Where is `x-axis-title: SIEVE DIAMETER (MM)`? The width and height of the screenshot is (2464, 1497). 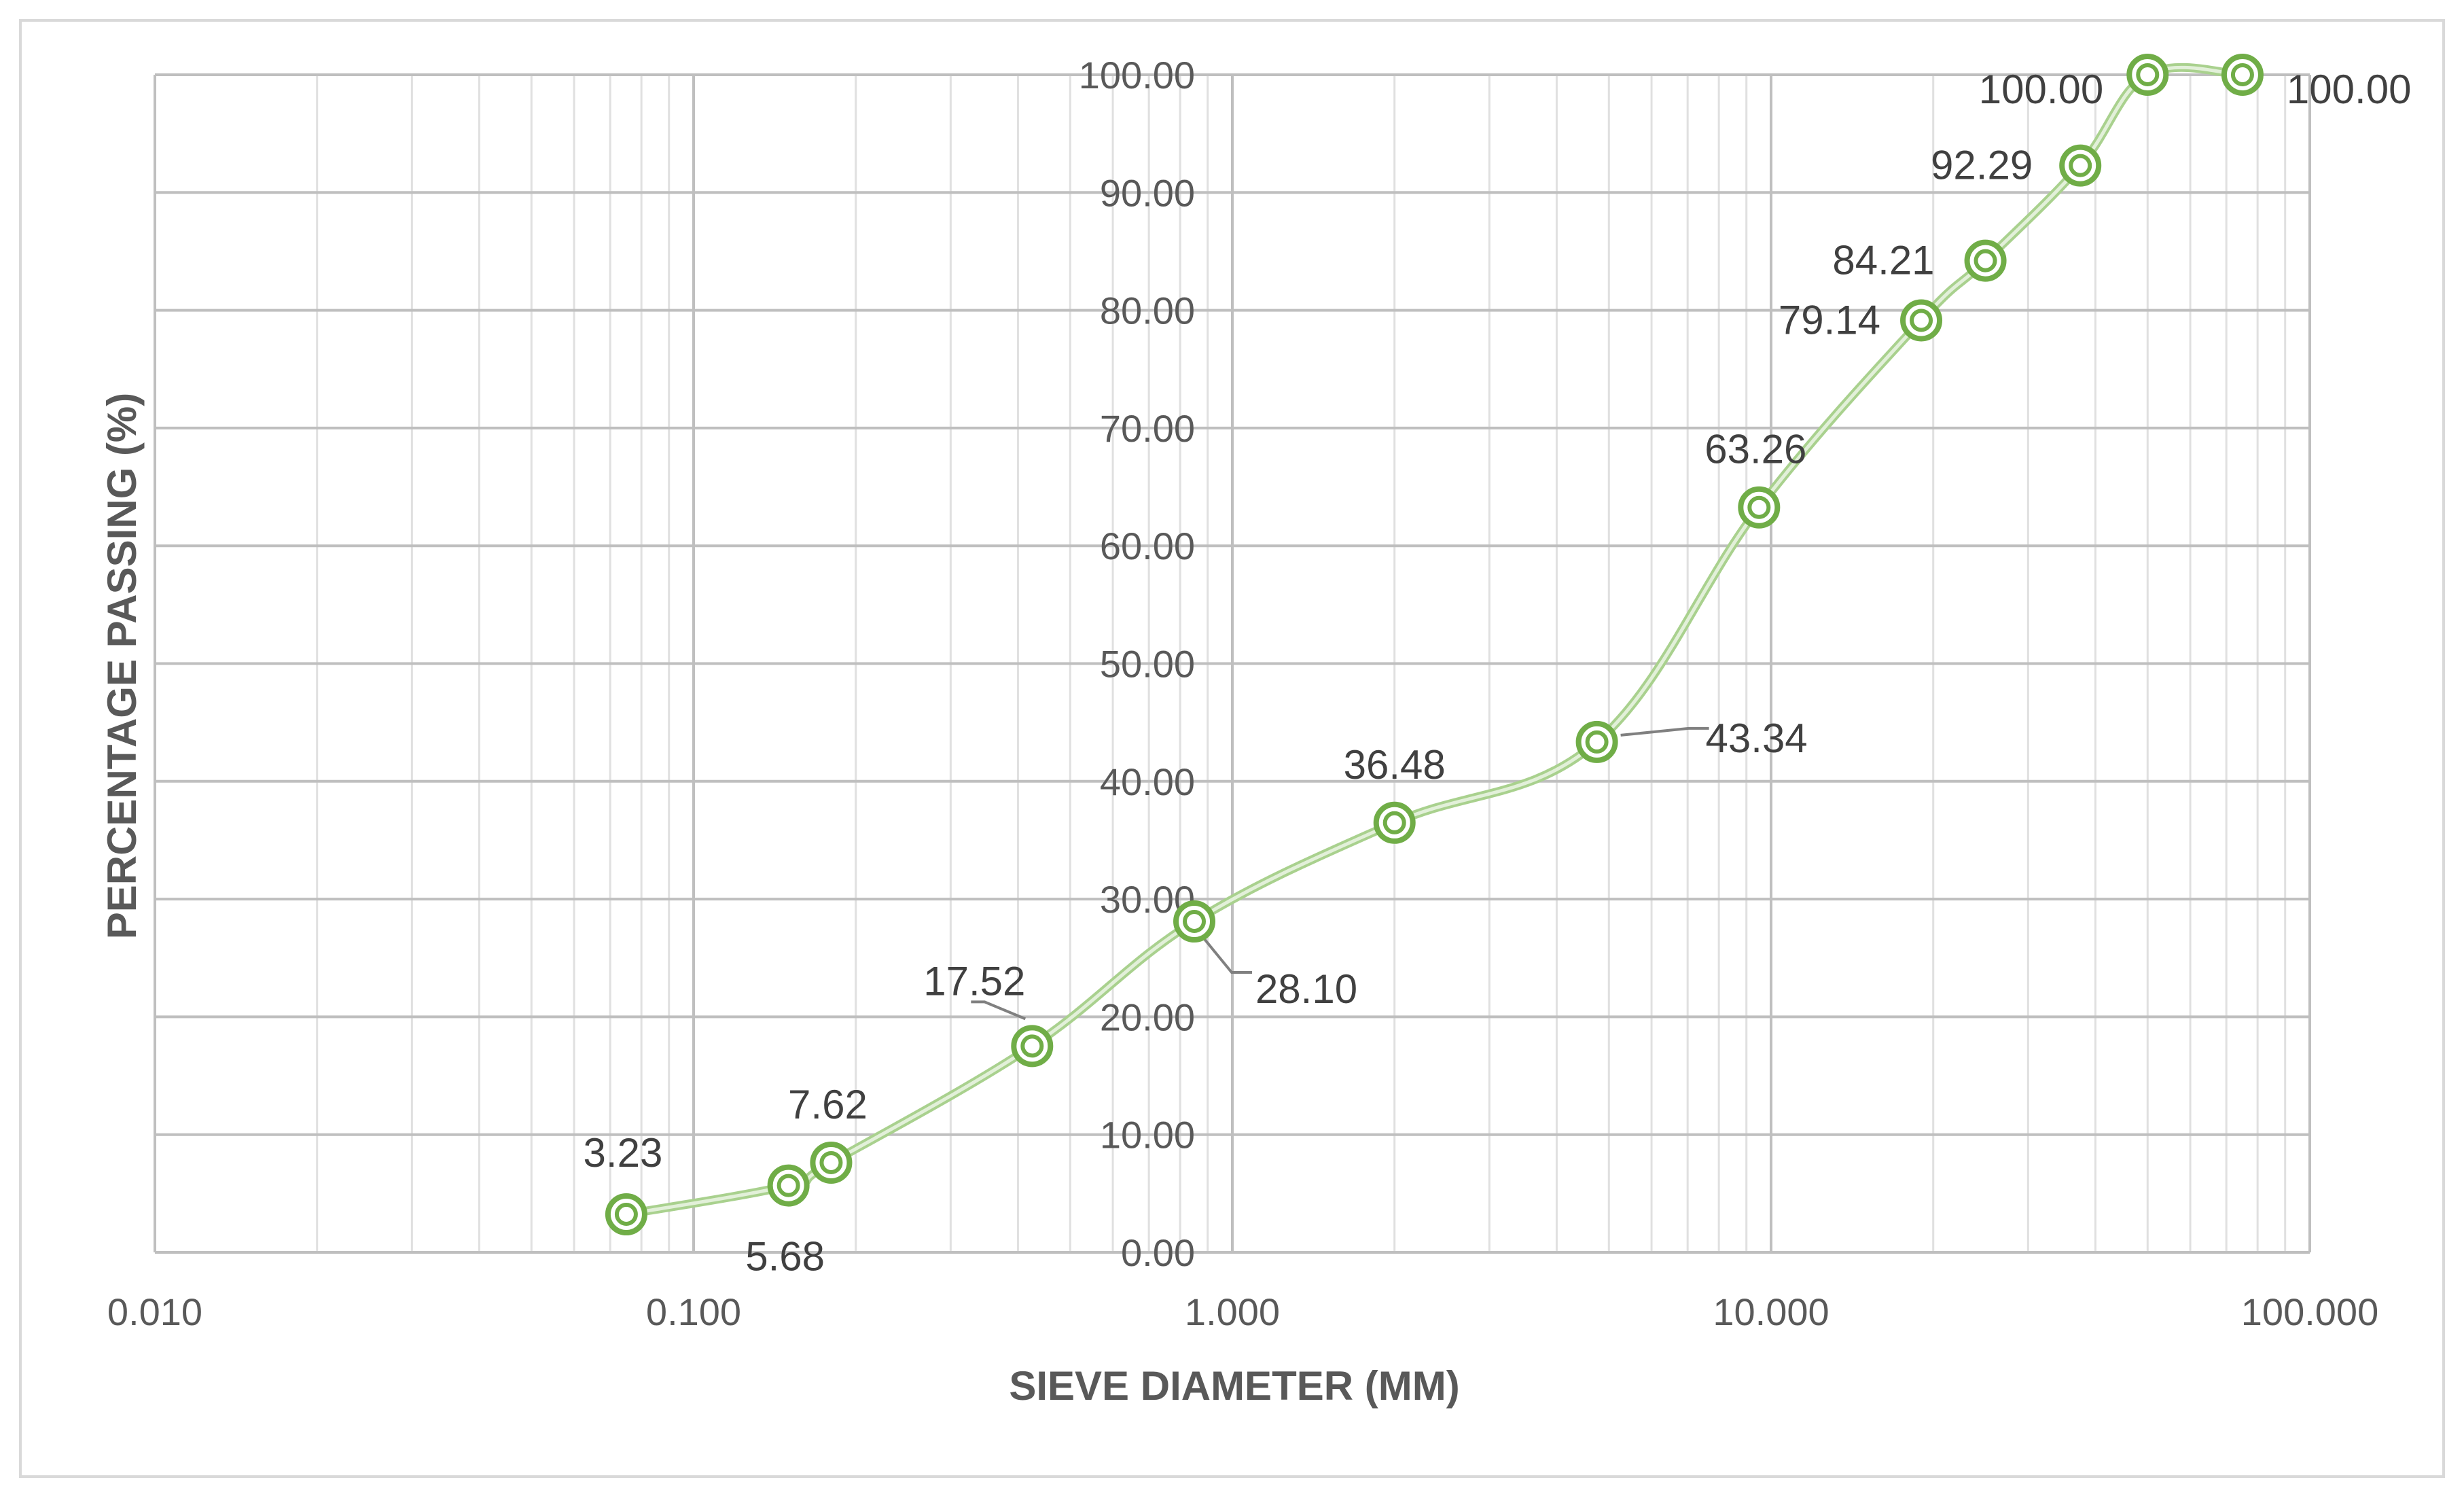
x-axis-title: SIEVE DIAMETER (MM) is located at coordinates (1234, 1386).